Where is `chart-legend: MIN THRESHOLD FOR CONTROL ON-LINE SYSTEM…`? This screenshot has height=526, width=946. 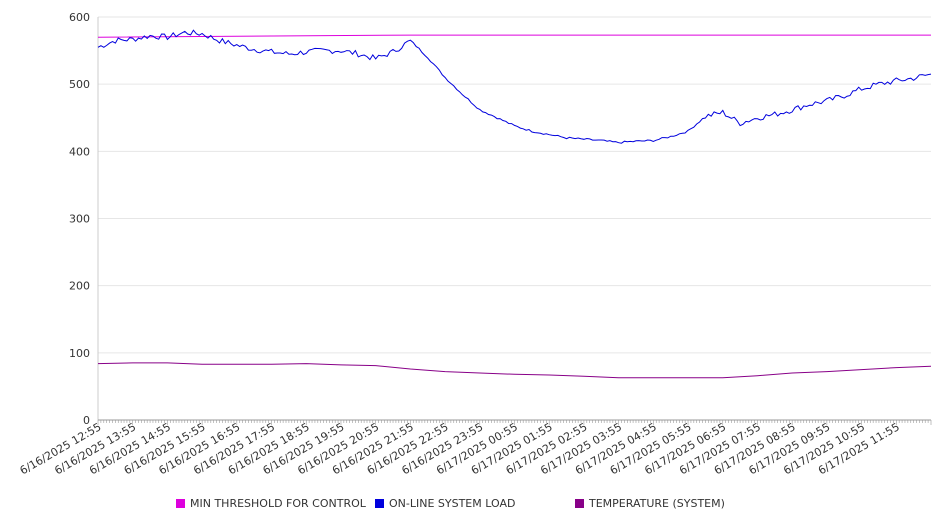
chart-legend: MIN THRESHOLD FOR CONTROL ON-LINE SYSTEM… is located at coordinates (473, 506).